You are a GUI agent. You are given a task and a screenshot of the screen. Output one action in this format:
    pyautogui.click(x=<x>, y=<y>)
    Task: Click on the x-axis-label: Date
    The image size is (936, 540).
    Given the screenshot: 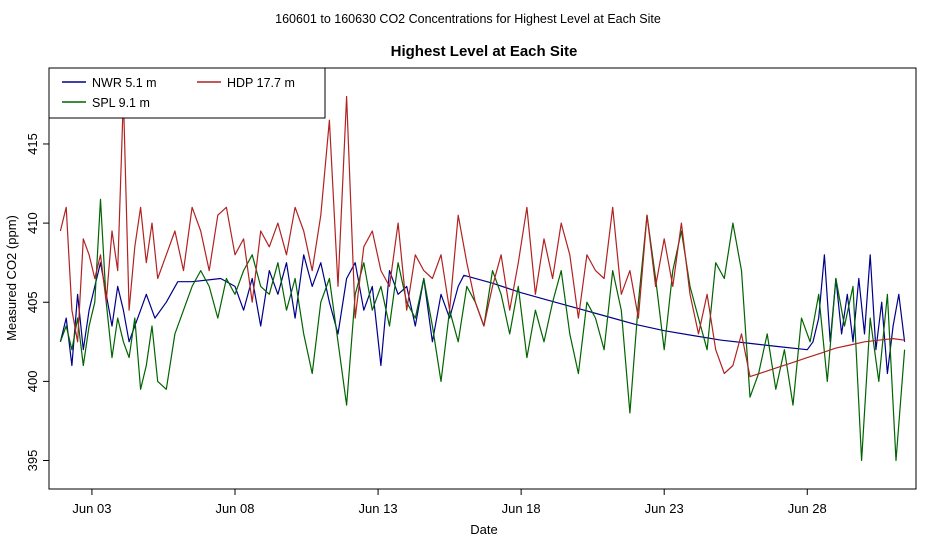 What is the action you would take?
    pyautogui.click(x=483, y=529)
    